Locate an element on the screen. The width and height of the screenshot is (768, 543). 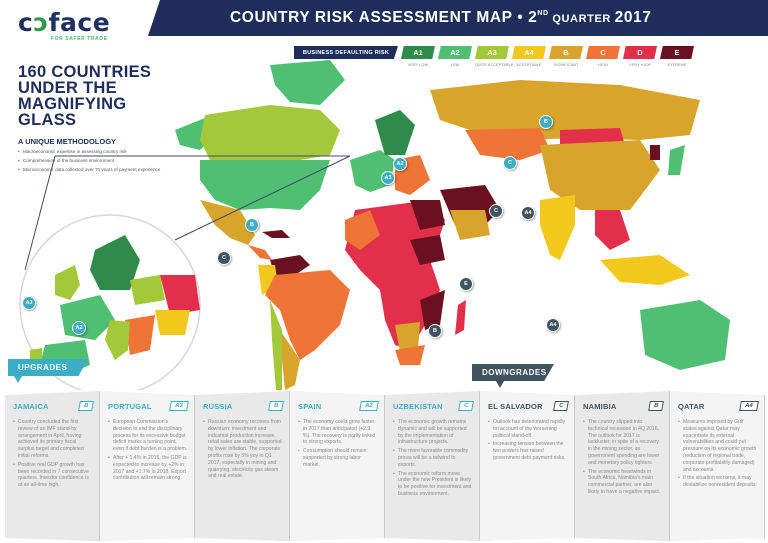
pin-qatar: A4 is located at coordinates (528, 213).